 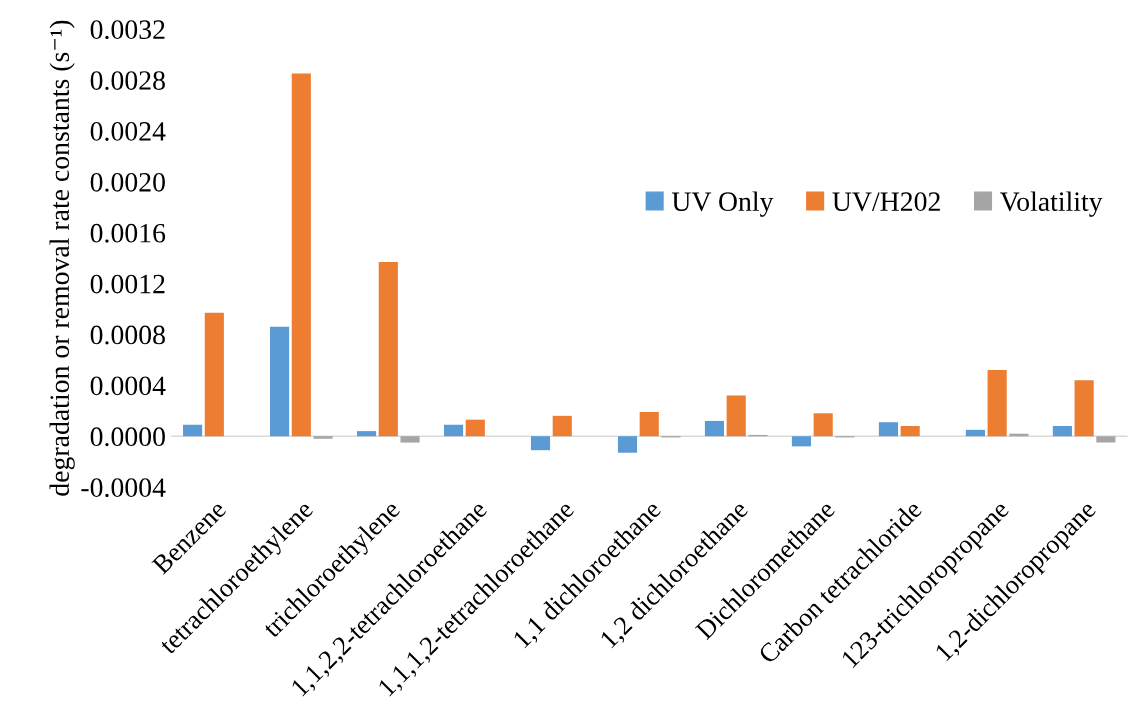 What do you see at coordinates (127, 182) in the screenshot?
I see `y-tick-label: 0.0020` at bounding box center [127, 182].